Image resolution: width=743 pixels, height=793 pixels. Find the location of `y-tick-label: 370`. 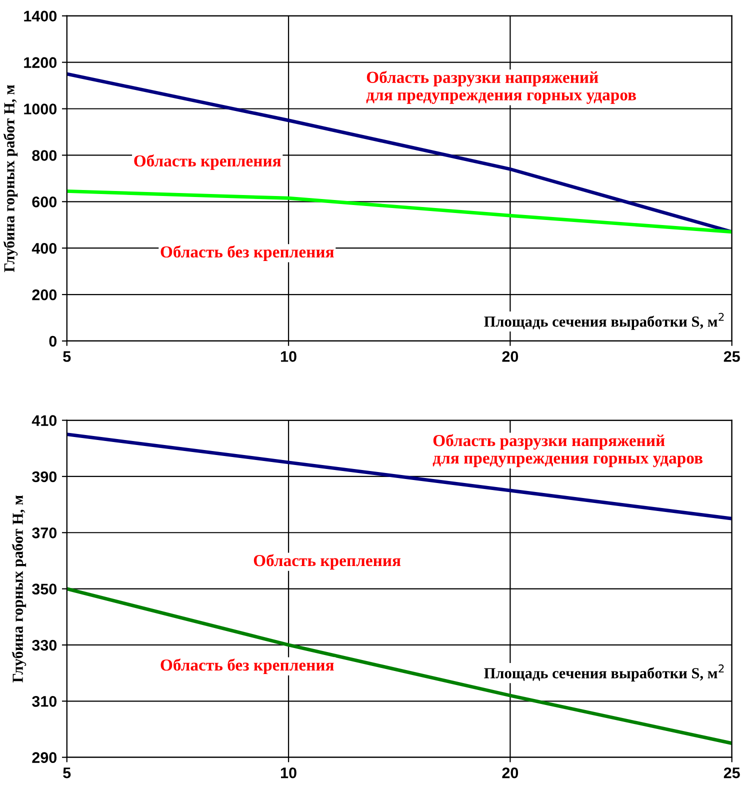

y-tick-label: 370 is located at coordinates (44, 533).